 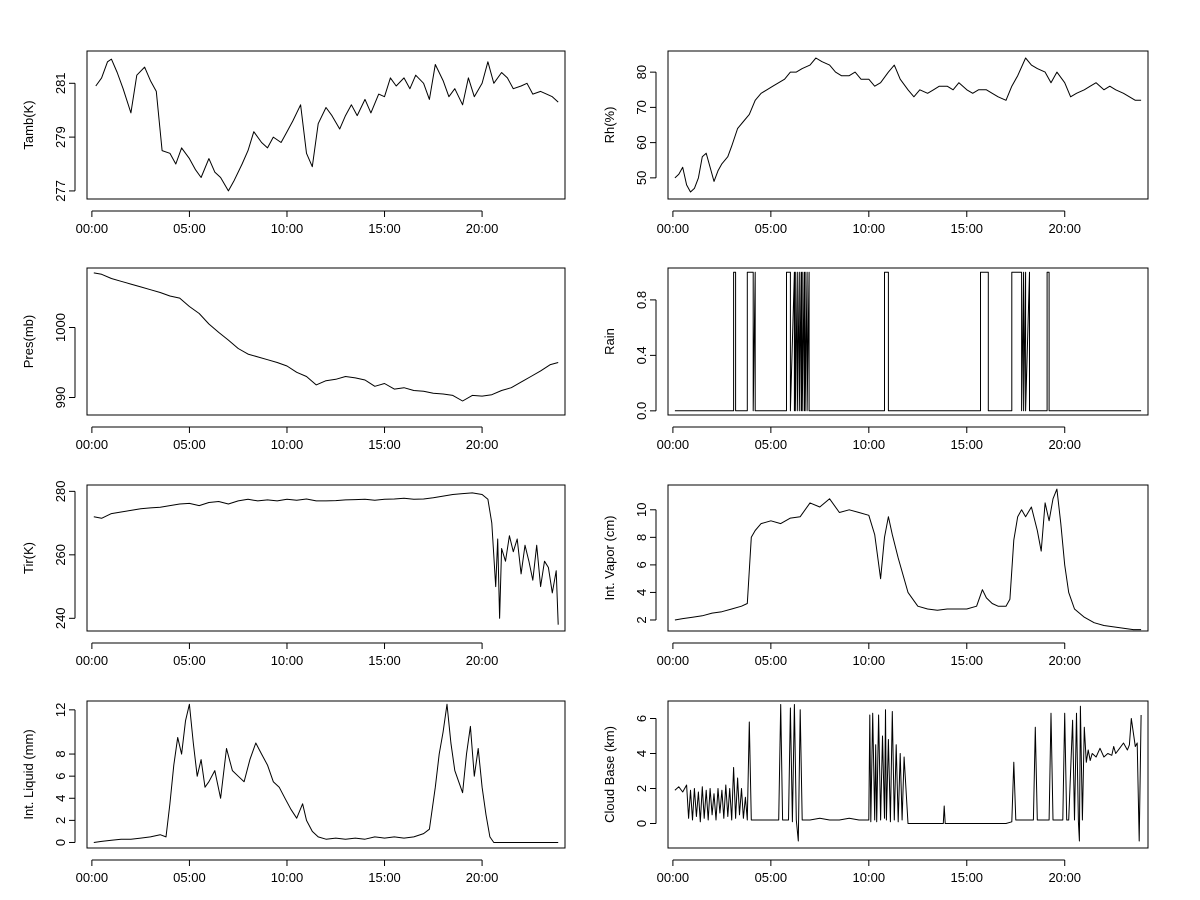 I want to click on y-tick-label: 1000, so click(x=60, y=327).